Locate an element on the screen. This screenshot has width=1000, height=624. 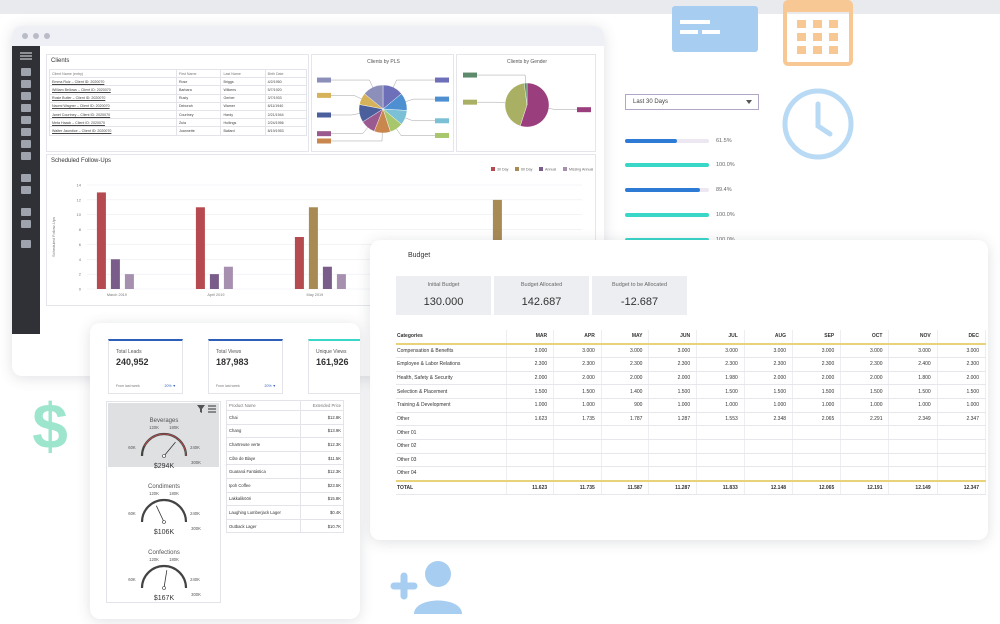
table-row: Lakkalikööri $15.8K is located at coordinates (285, 499).